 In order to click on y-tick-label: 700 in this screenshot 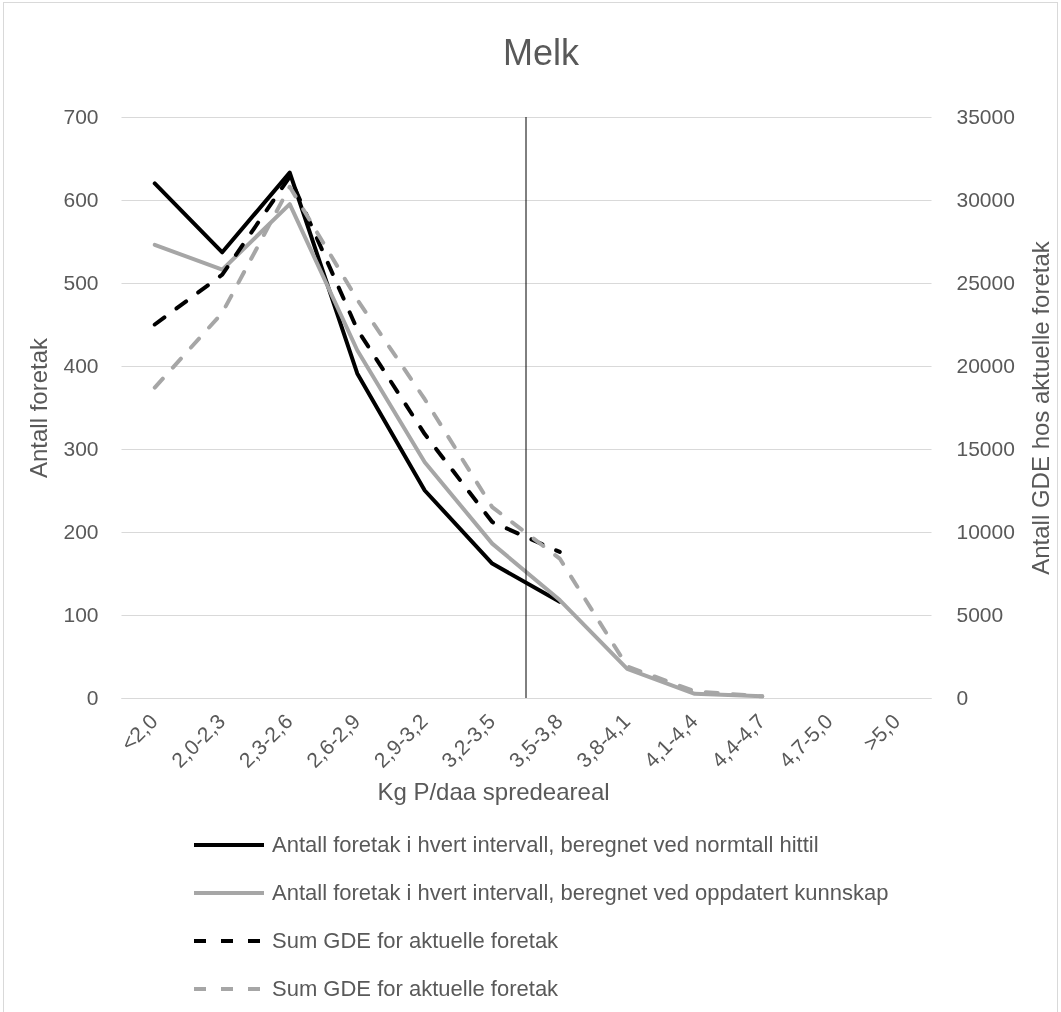, I will do `click(81, 116)`.